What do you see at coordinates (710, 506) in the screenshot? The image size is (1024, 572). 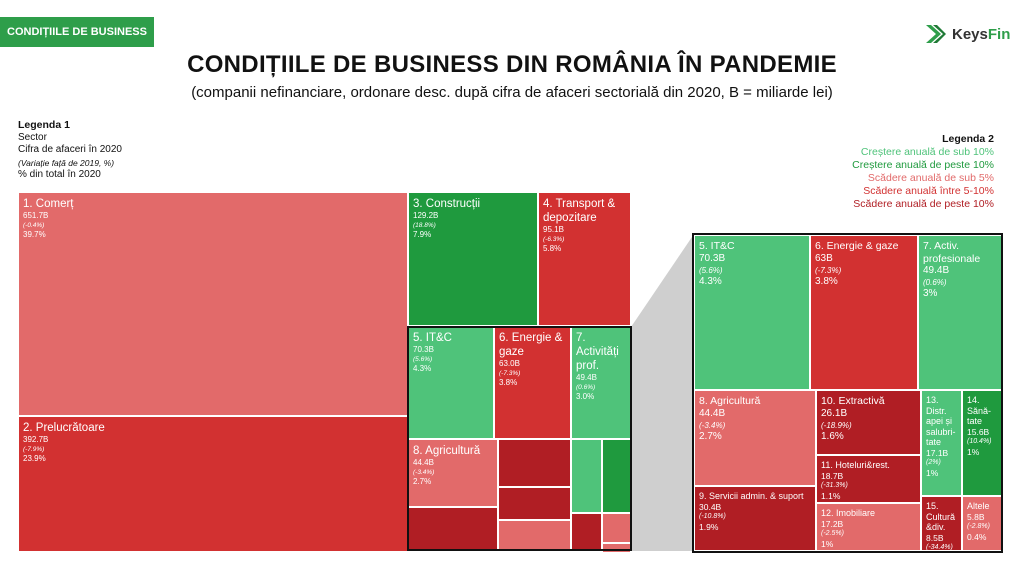 I see `tile-value: 30.4B` at bounding box center [710, 506].